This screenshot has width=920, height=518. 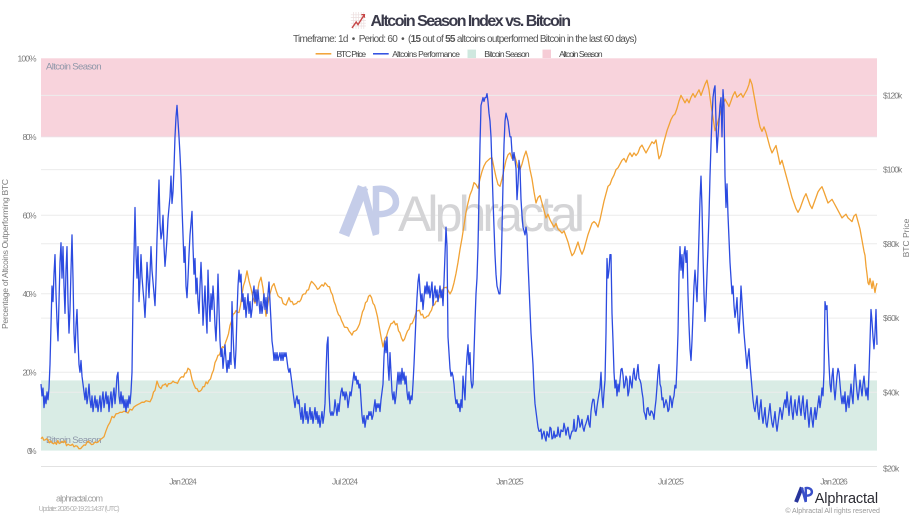 What do you see at coordinates (30, 372) in the screenshot?
I see `svg-text: 20%` at bounding box center [30, 372].